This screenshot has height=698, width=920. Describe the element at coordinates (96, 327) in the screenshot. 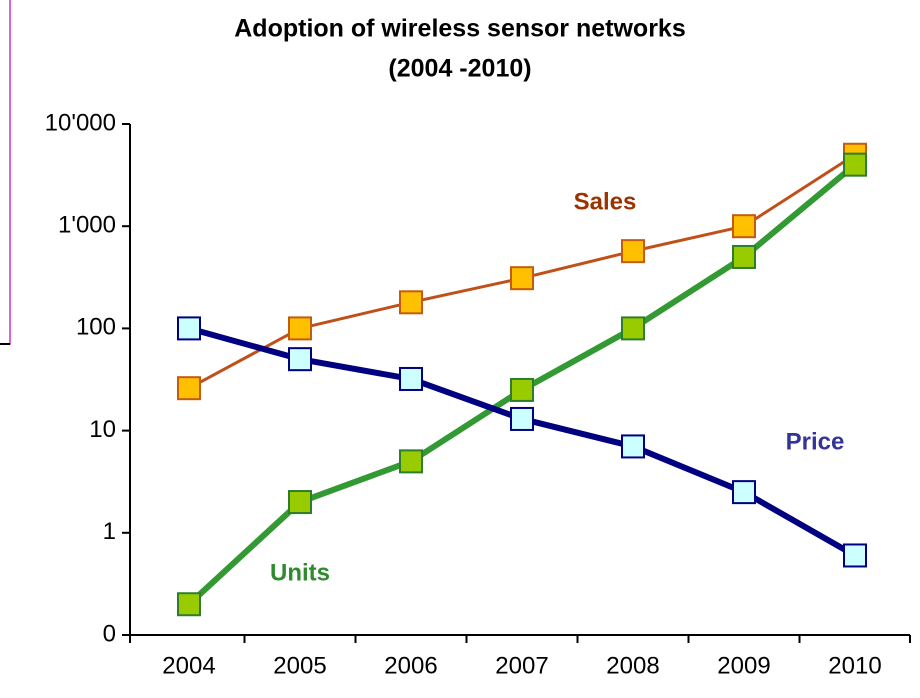

I see `y-tick-label: 100` at that location.